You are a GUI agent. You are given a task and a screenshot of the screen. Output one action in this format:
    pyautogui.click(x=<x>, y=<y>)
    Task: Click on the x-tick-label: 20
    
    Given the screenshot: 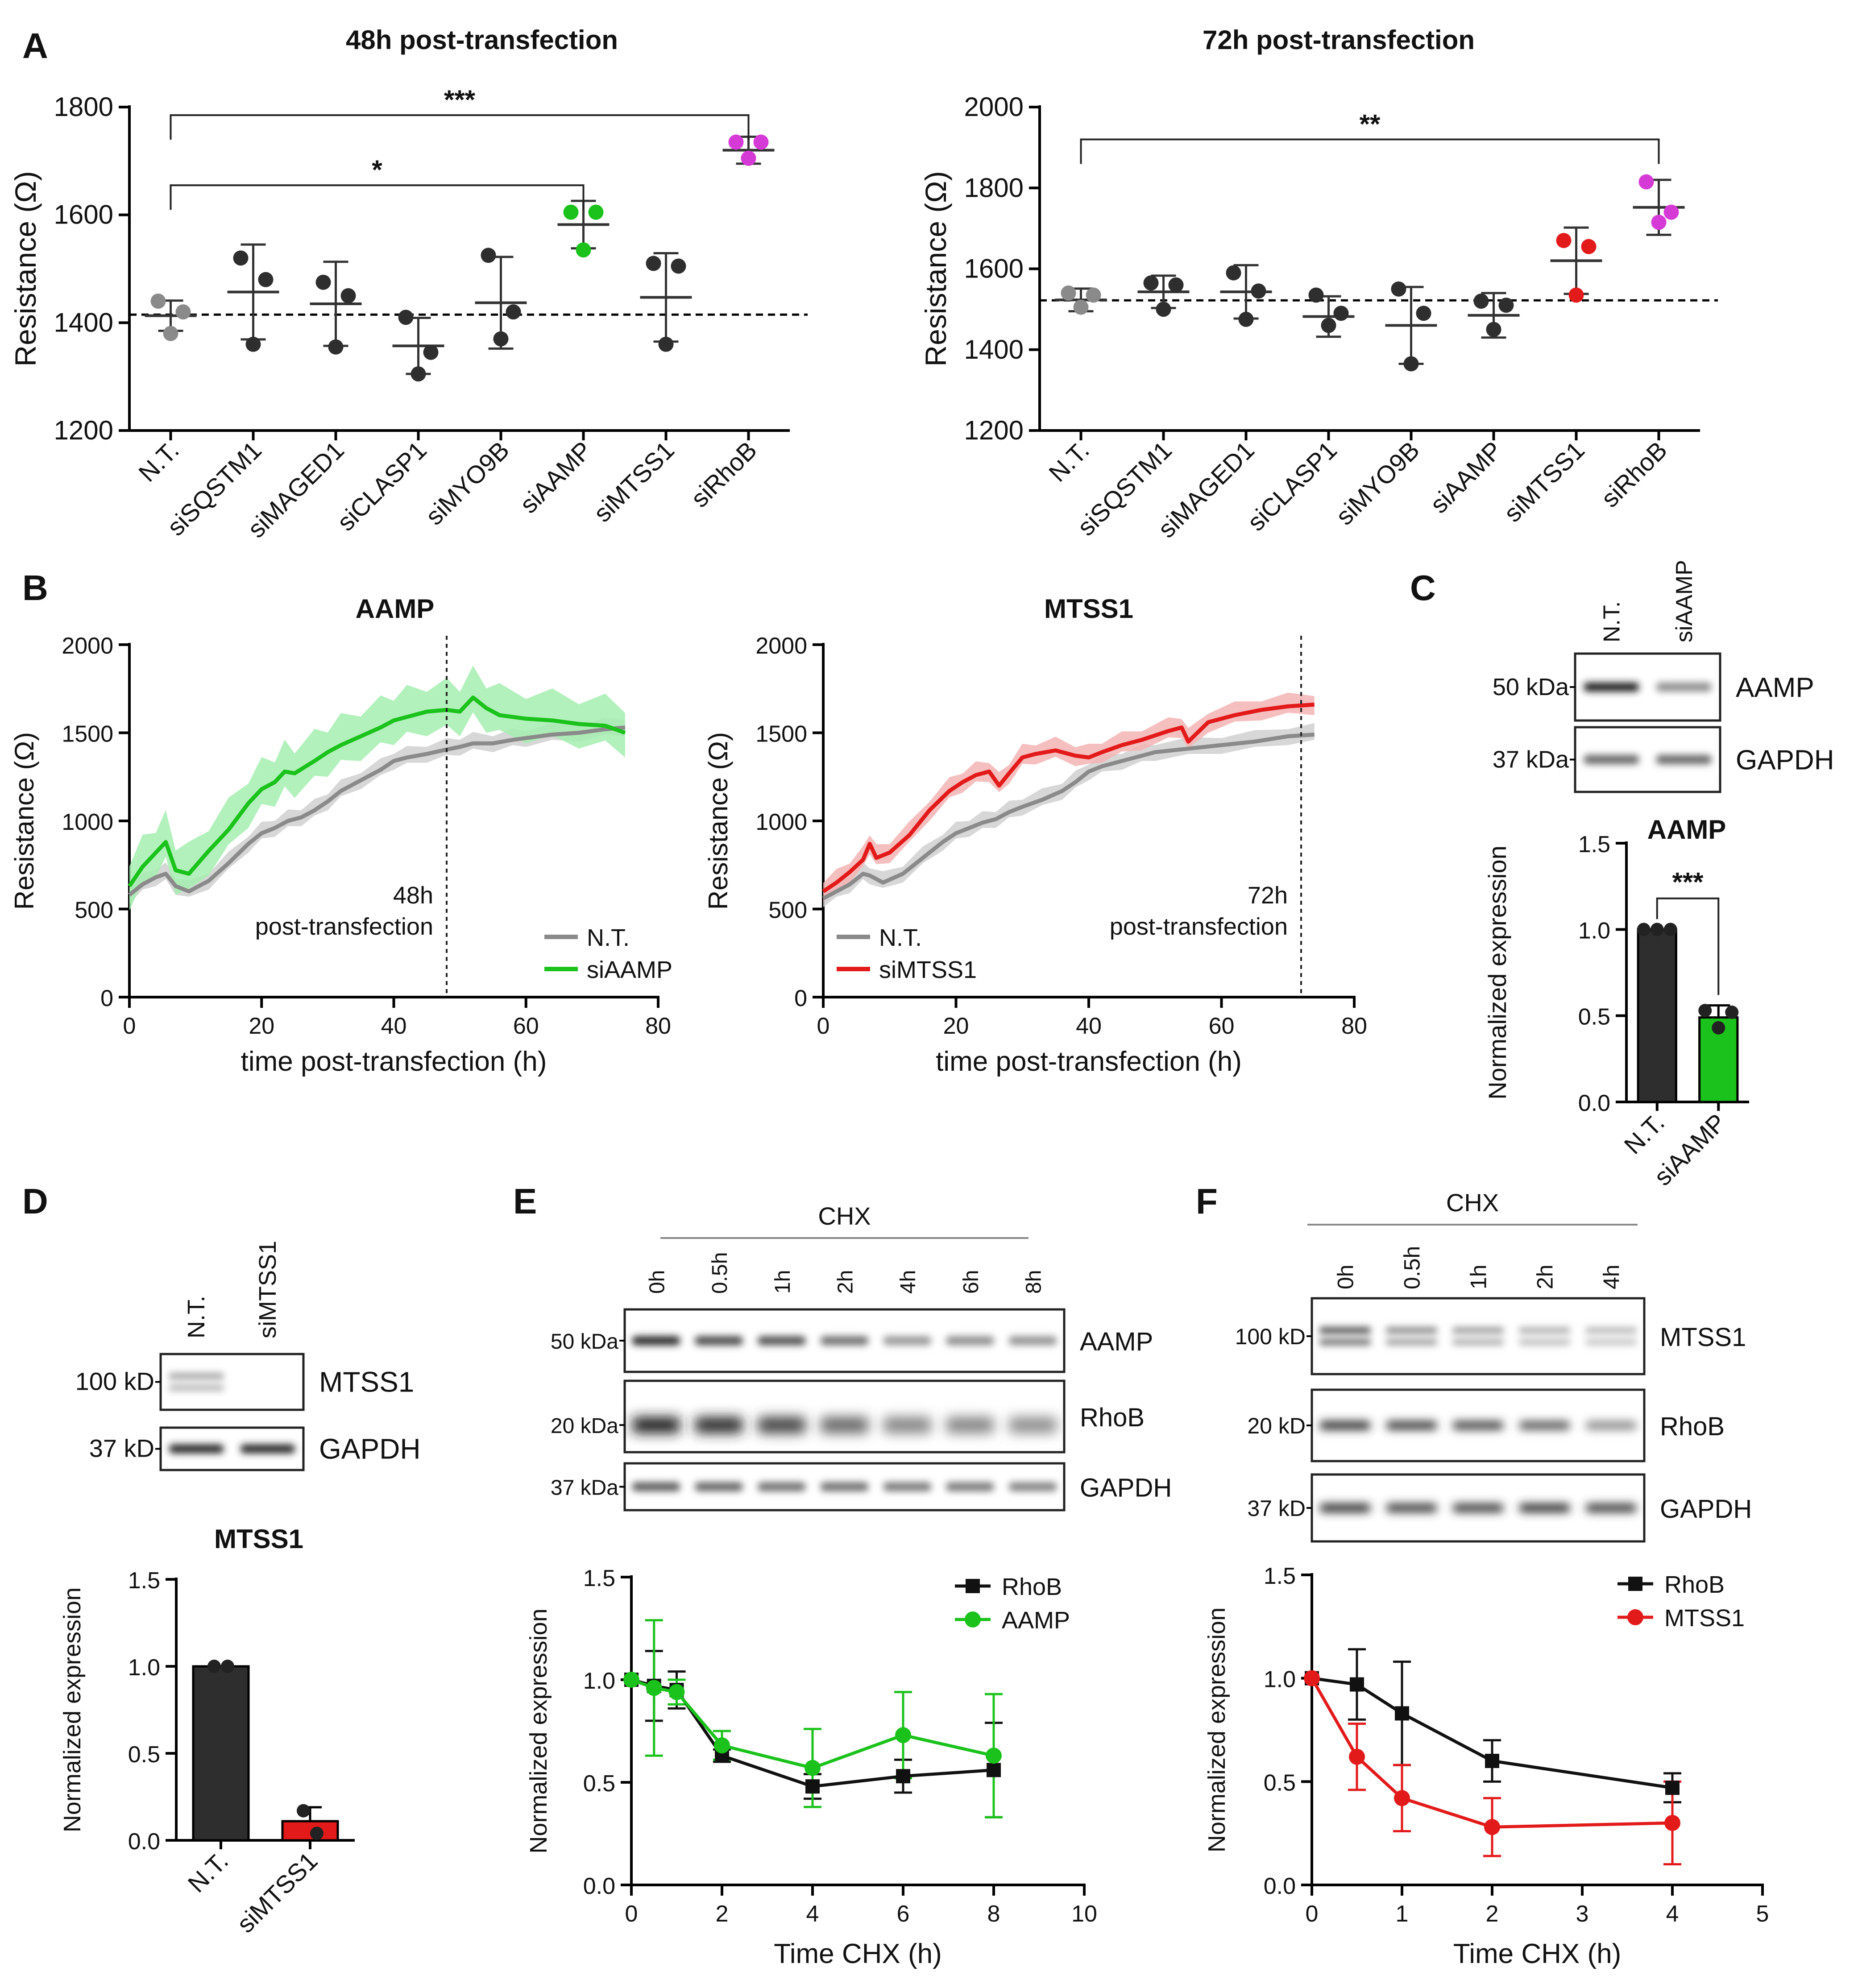 What is the action you would take?
    pyautogui.click(x=261, y=1026)
    